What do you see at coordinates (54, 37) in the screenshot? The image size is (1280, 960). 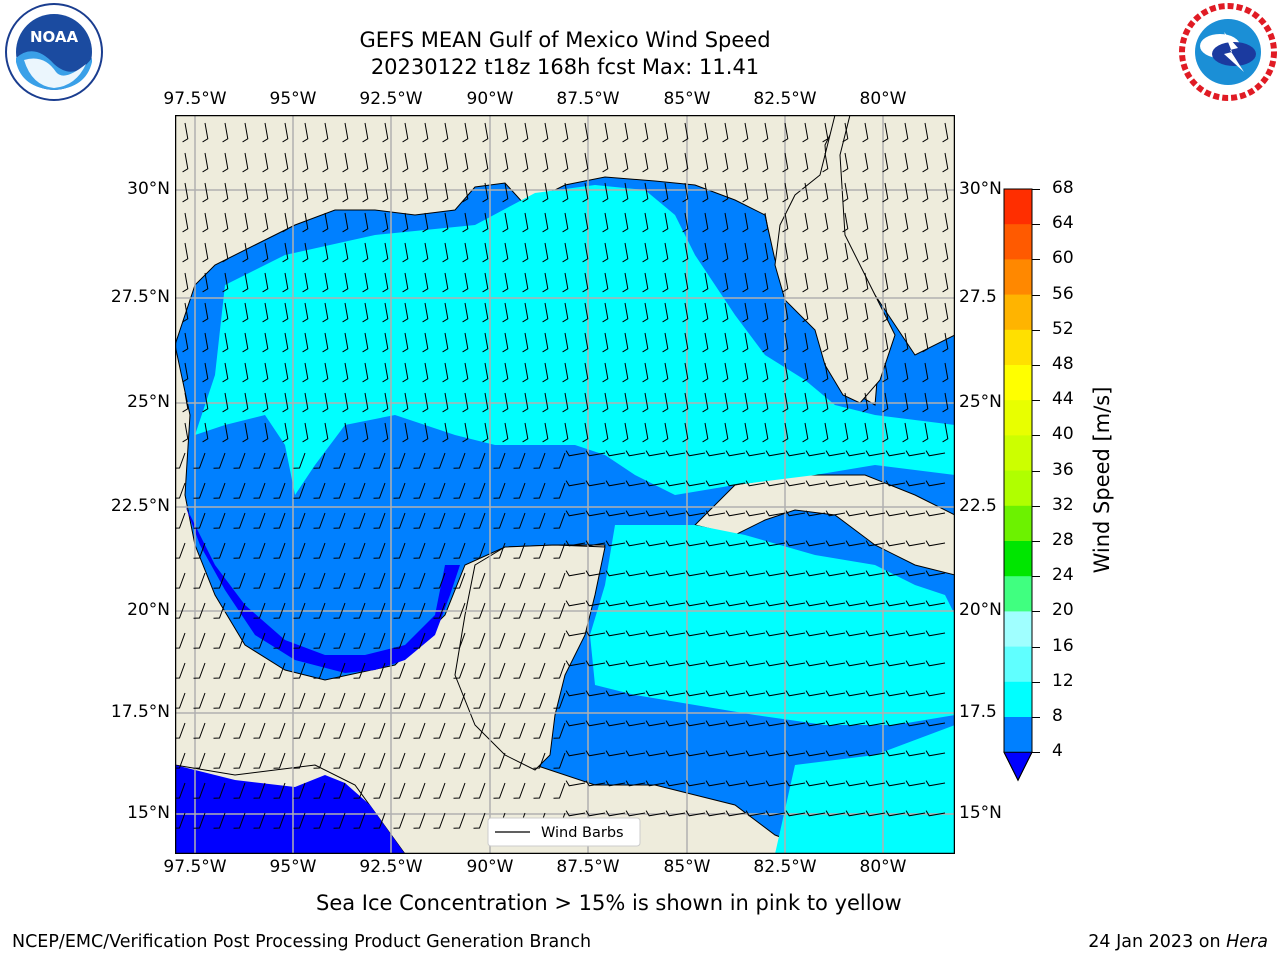 I see `svg-text: NOAA` at bounding box center [54, 37].